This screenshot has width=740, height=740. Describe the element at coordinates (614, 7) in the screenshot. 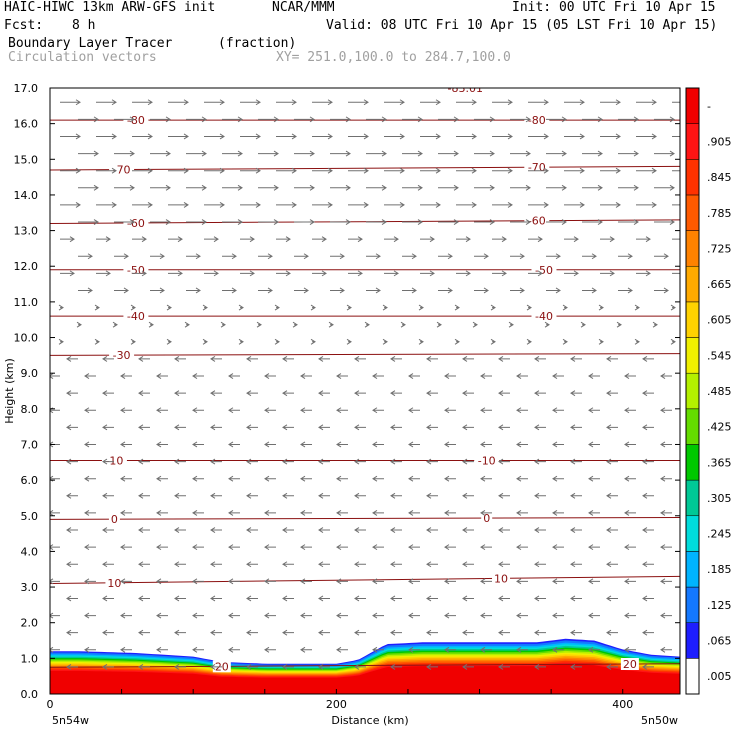

I see `init-time: Init: 00 UTC Fri 10 Apr 15` at that location.